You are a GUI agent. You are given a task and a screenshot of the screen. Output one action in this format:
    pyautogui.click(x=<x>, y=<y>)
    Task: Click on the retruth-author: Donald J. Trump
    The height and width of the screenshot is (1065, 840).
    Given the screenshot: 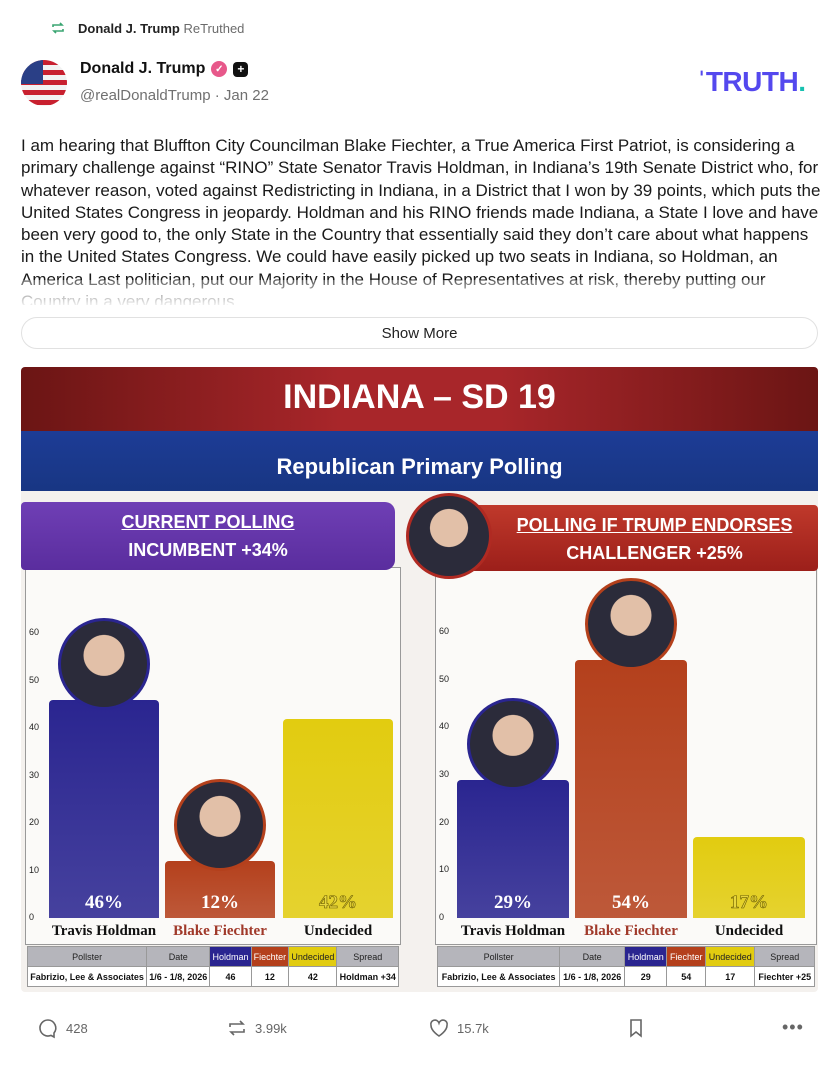 What is the action you would take?
    pyautogui.click(x=129, y=28)
    